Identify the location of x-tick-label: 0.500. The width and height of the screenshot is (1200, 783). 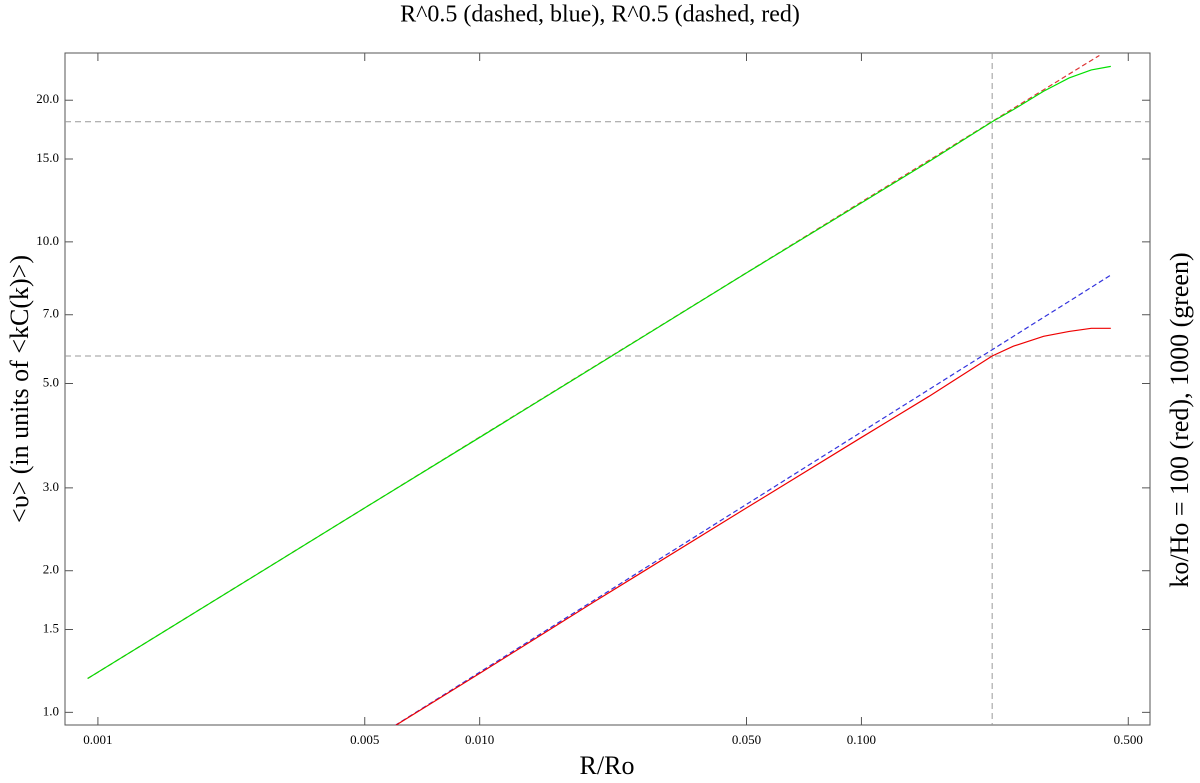
(1128, 739).